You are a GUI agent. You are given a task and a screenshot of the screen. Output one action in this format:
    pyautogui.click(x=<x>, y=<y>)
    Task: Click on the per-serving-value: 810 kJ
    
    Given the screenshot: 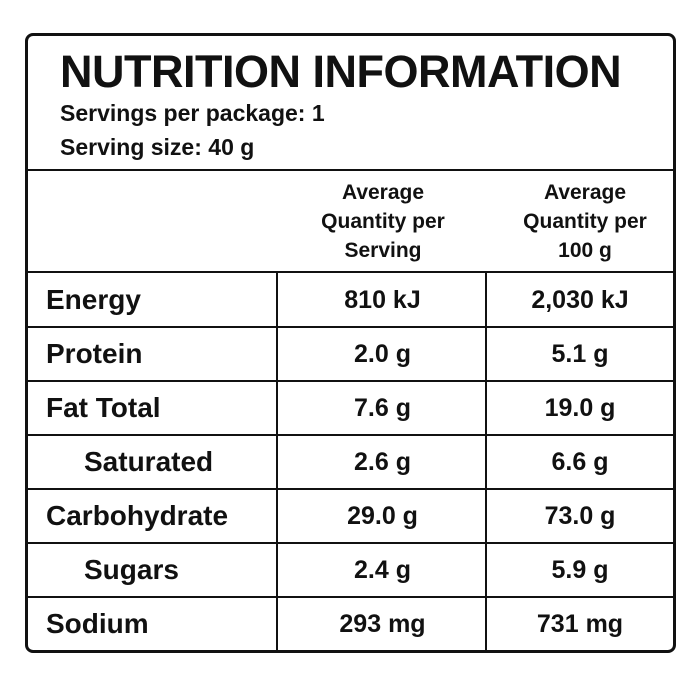 What is the action you would take?
    pyautogui.click(x=382, y=299)
    